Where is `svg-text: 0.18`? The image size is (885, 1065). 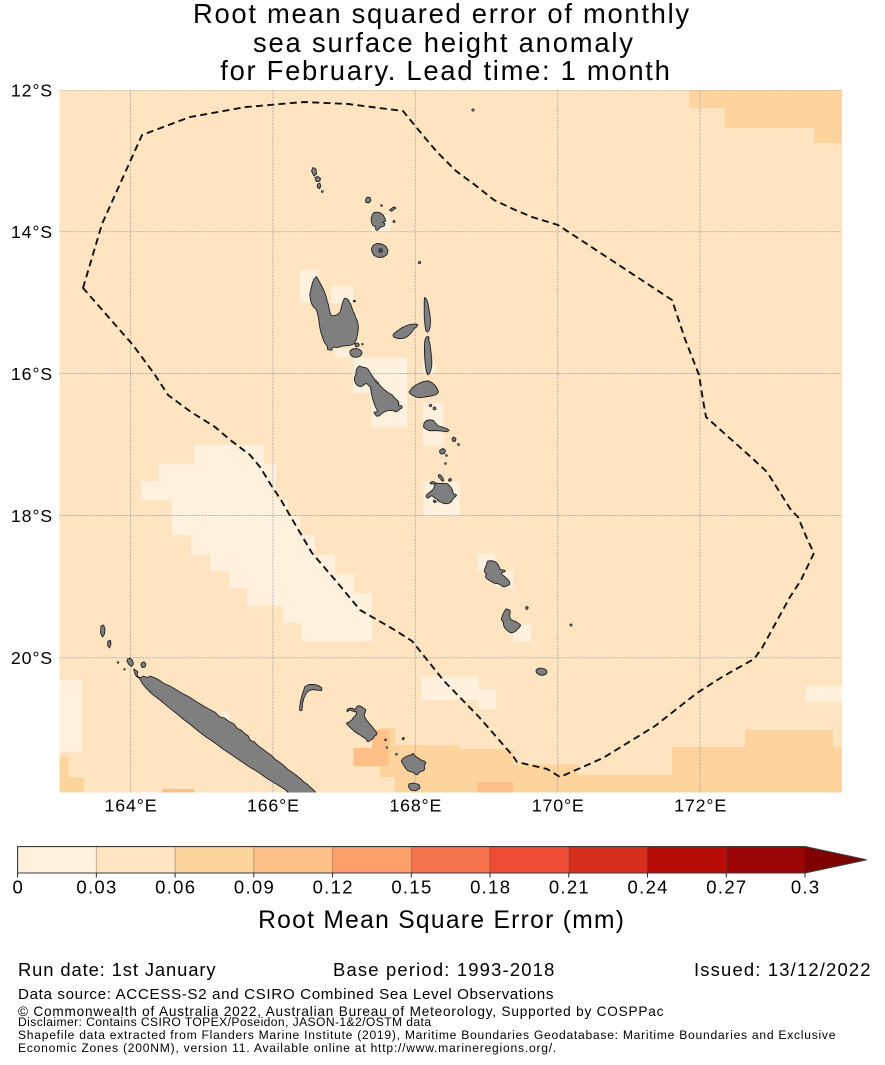
svg-text: 0.18 is located at coordinates (490, 887).